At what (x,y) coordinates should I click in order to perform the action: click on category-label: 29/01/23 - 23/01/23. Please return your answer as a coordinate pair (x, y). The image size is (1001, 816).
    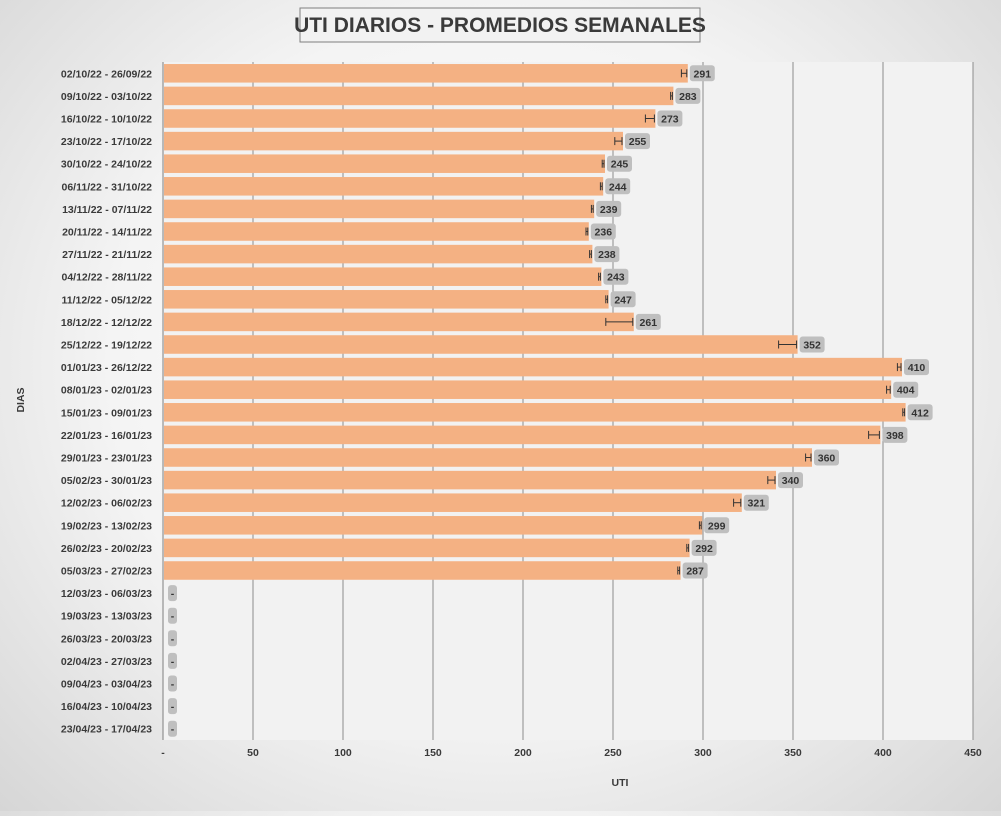
    Looking at the image, I should click on (106, 459).